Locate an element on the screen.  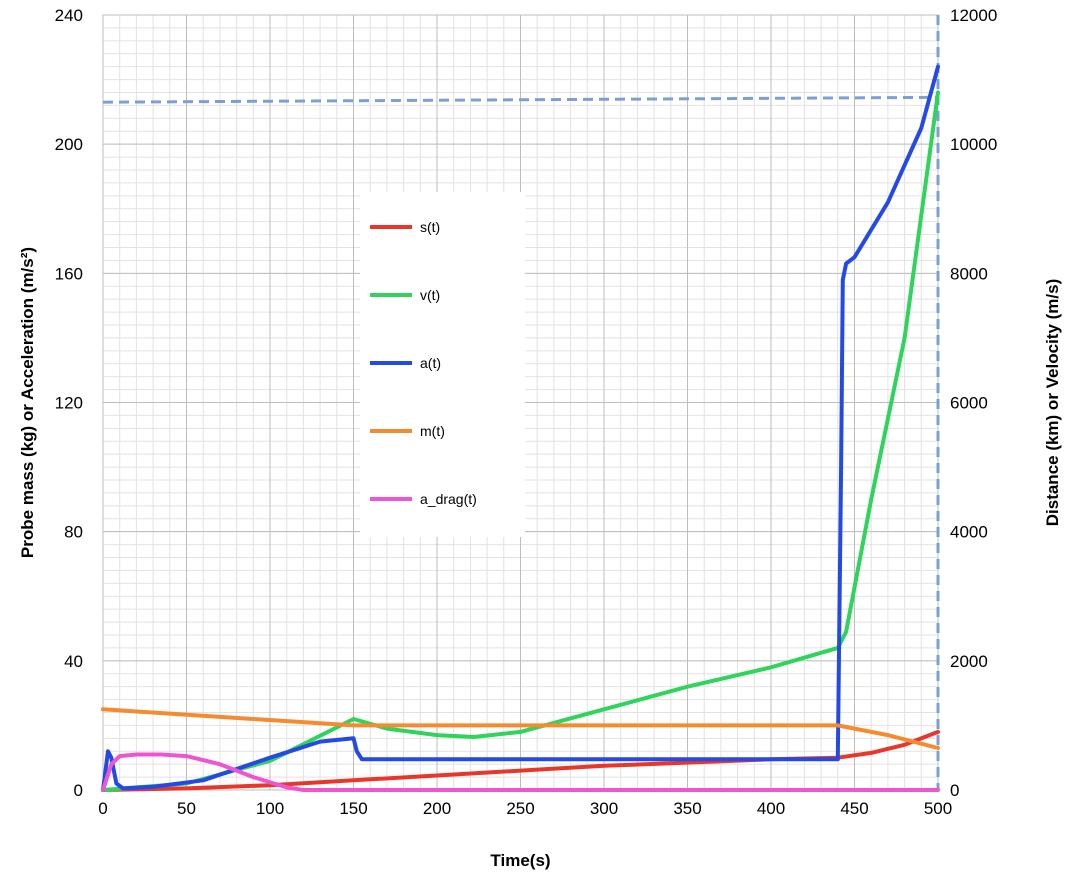
left-y-tick-label: 80 is located at coordinates (73, 532).